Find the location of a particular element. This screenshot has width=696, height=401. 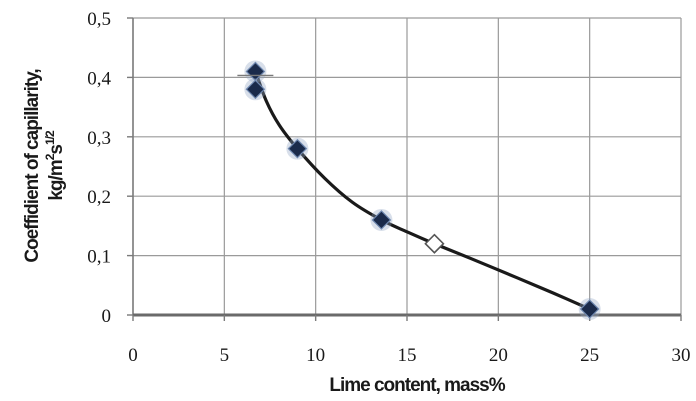

y-tick-label: 0,2 is located at coordinates (99, 197).